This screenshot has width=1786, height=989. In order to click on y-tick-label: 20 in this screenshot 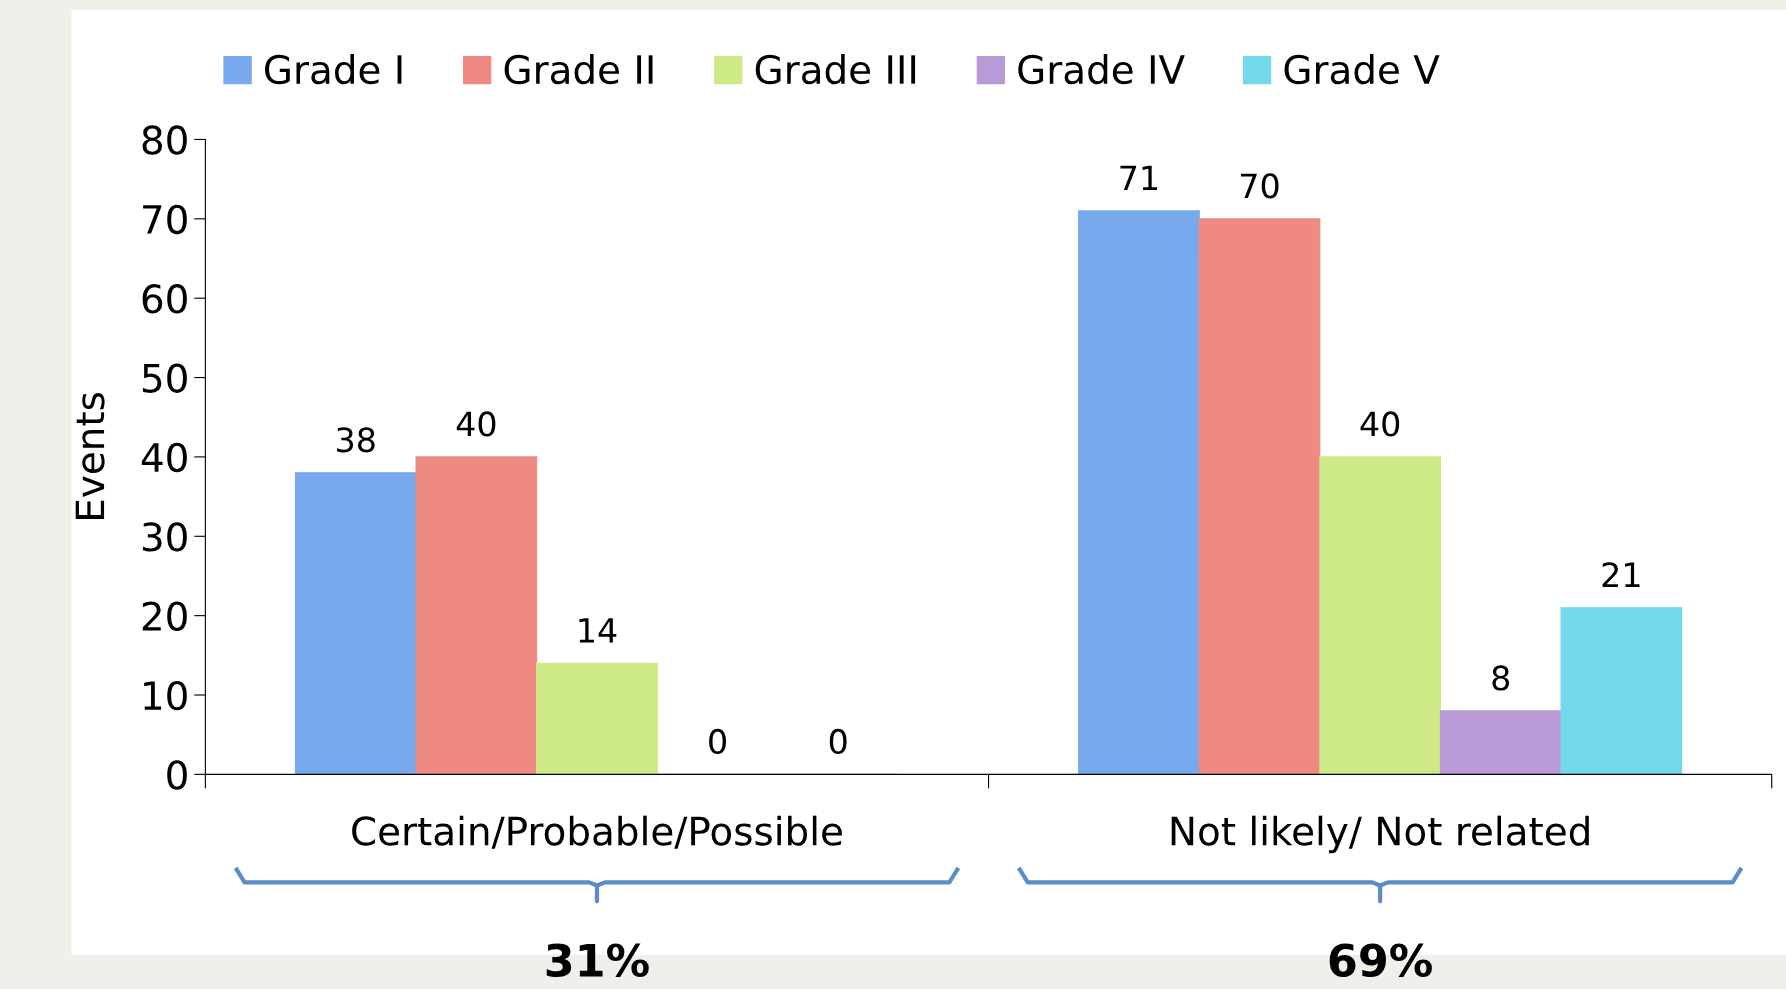, I will do `click(164, 616)`.